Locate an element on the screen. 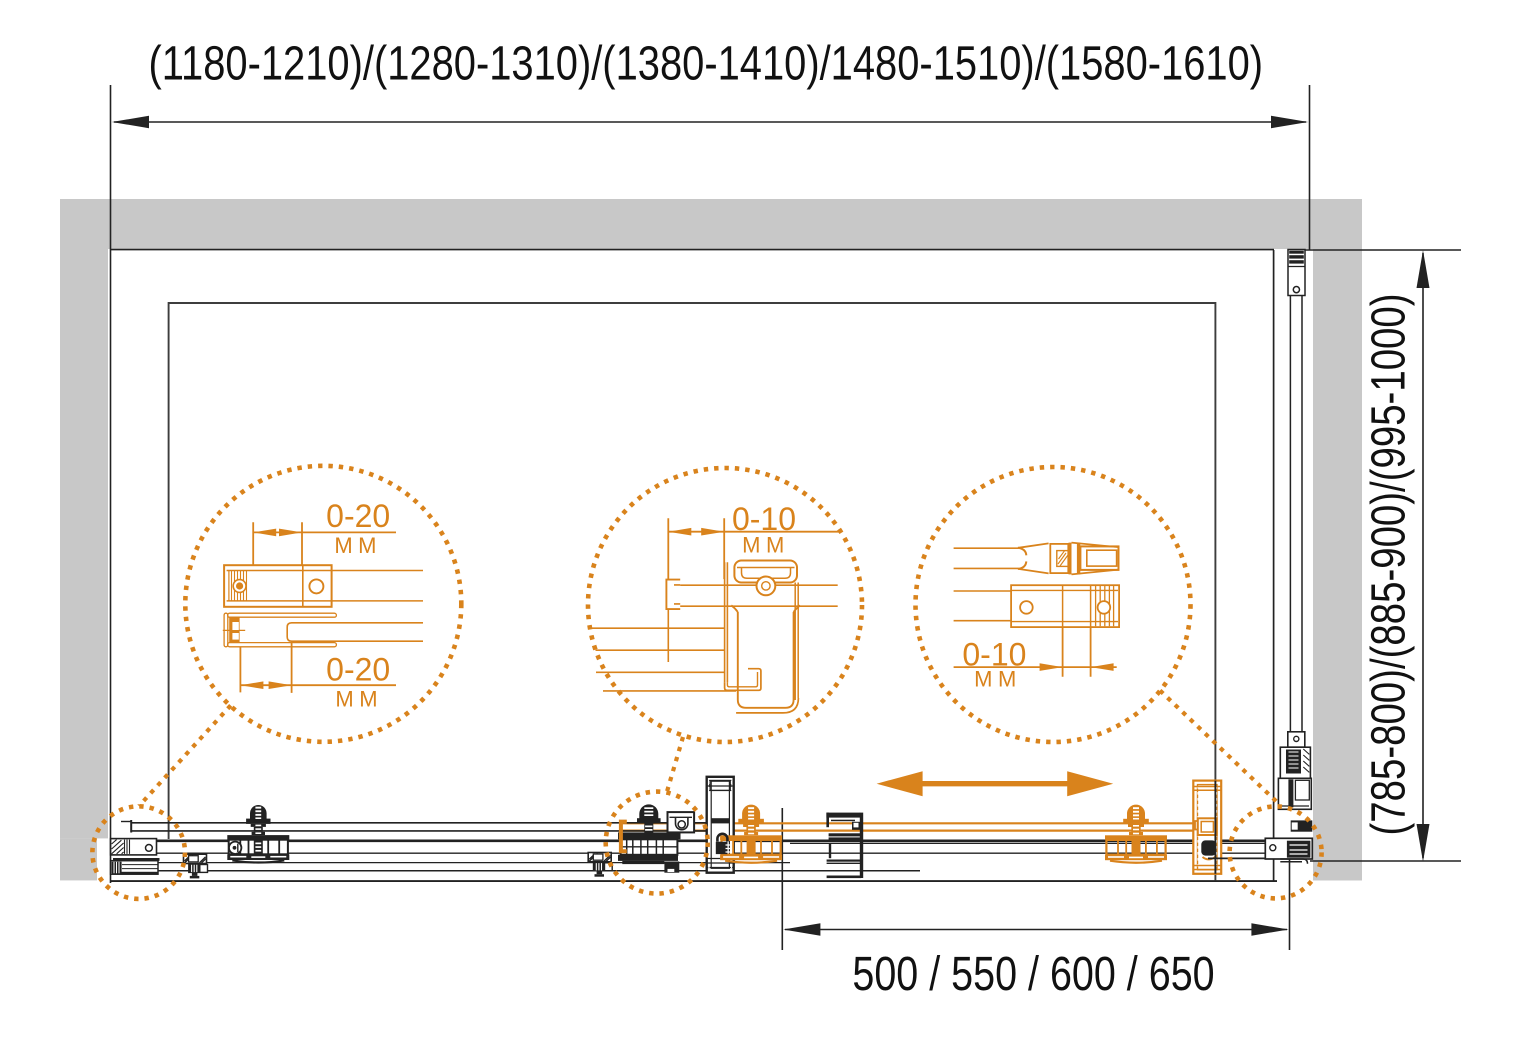 The image size is (1535, 1063). svg-text: (785-800)/(885-900)/(995-1000) is located at coordinates (1389, 564).